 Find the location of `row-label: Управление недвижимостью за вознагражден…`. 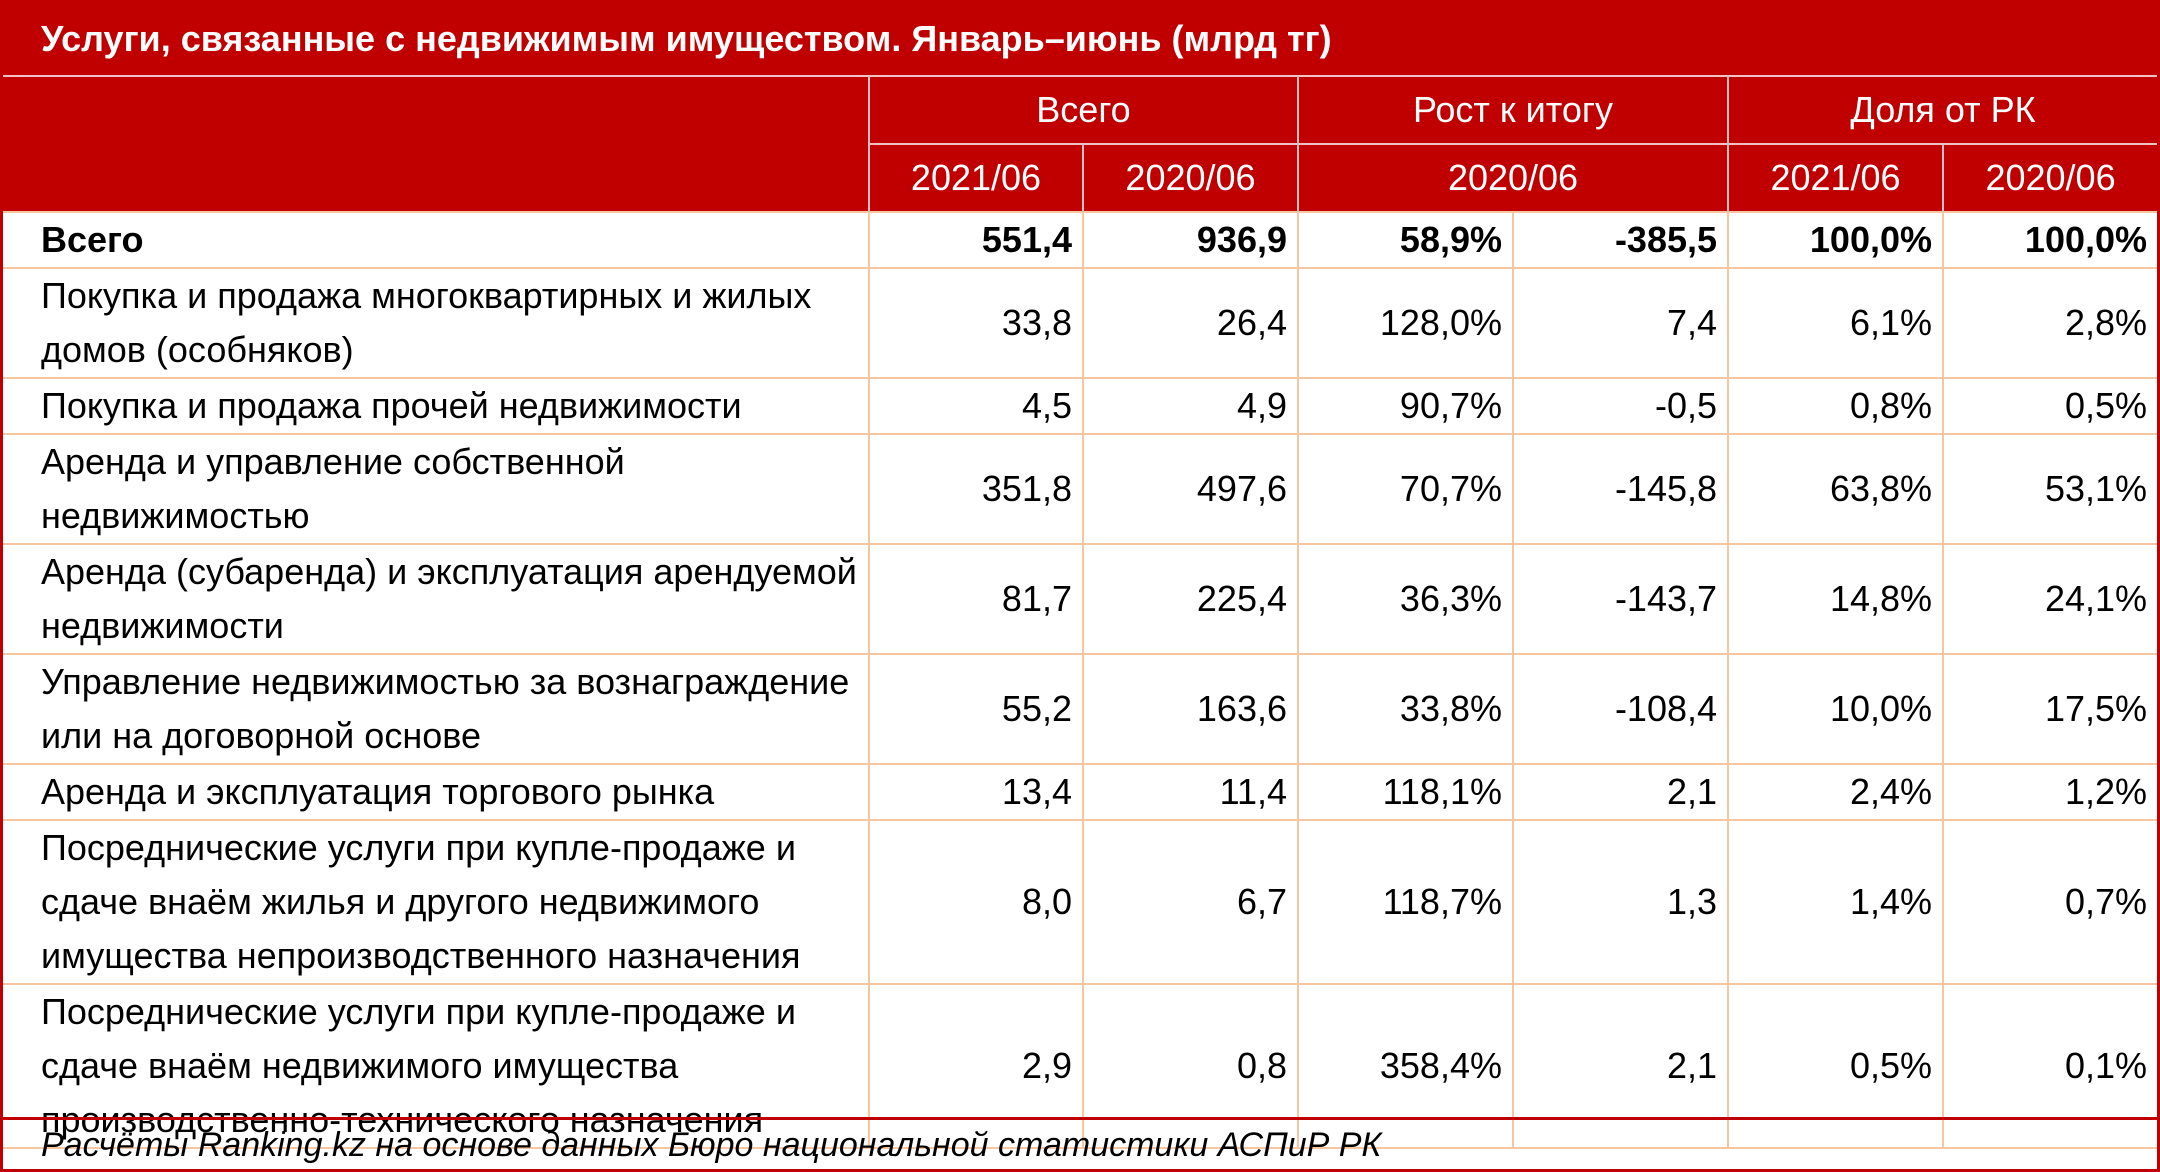

row-label: Управление недвижимостью за вознагражден… is located at coordinates (436, 709).